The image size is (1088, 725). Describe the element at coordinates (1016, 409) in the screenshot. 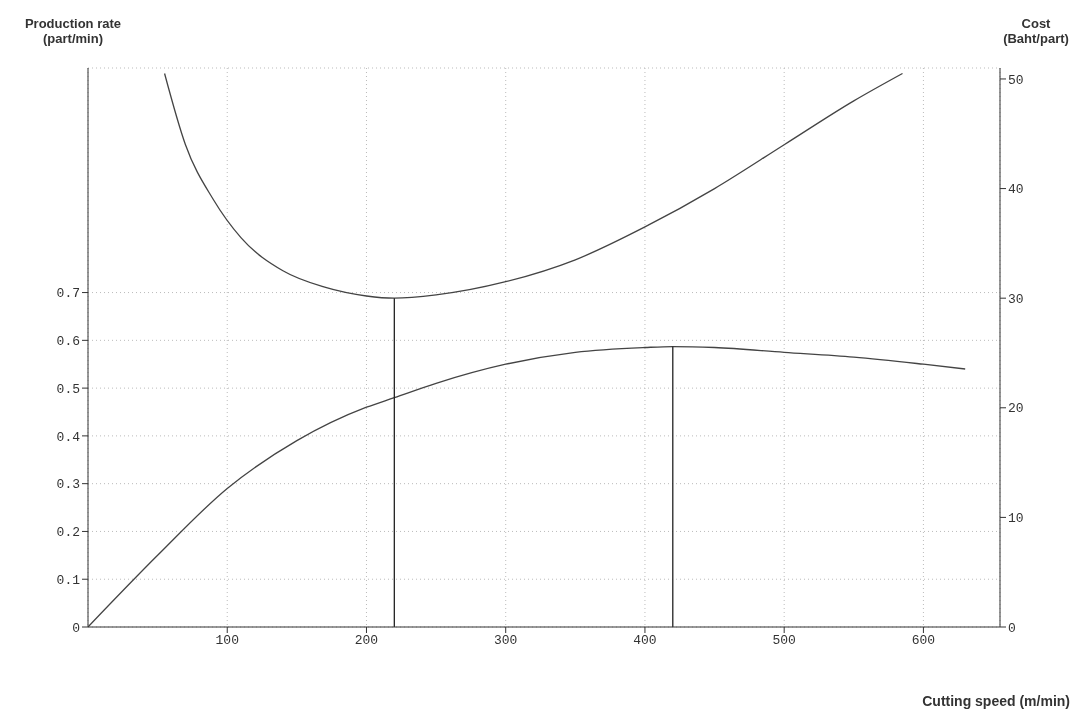

I see `y2-tick-label: 20` at that location.